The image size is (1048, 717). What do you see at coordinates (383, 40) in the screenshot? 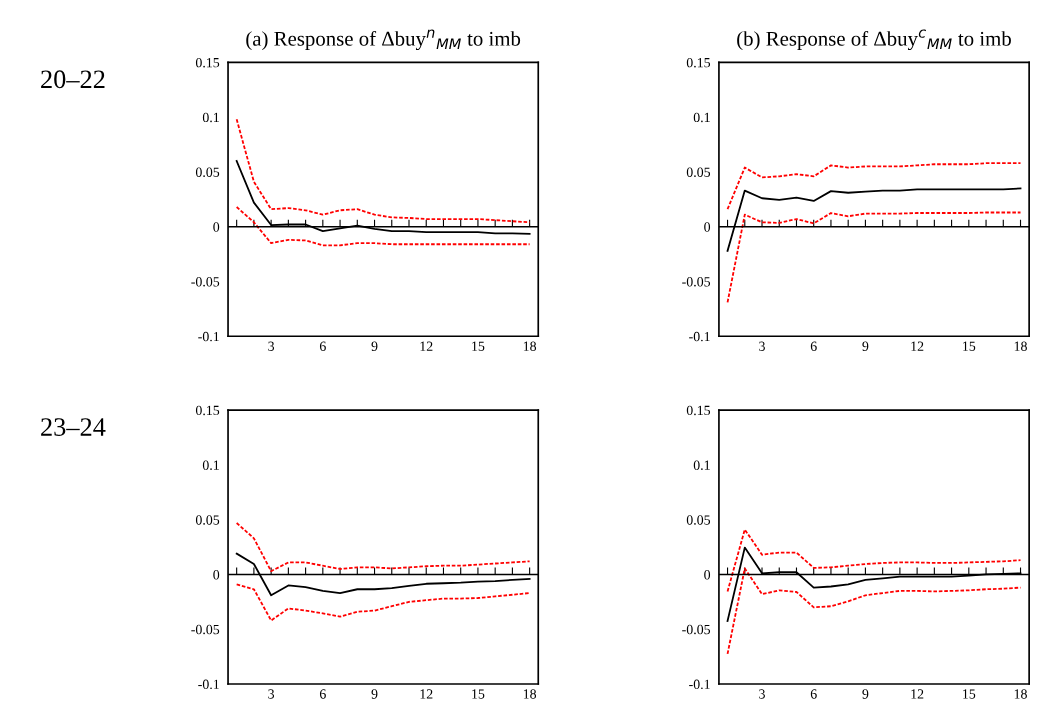
I see `chart-title: (a) Response of Δbuy$^{n}$$_{MM}$ to imb` at bounding box center [383, 40].